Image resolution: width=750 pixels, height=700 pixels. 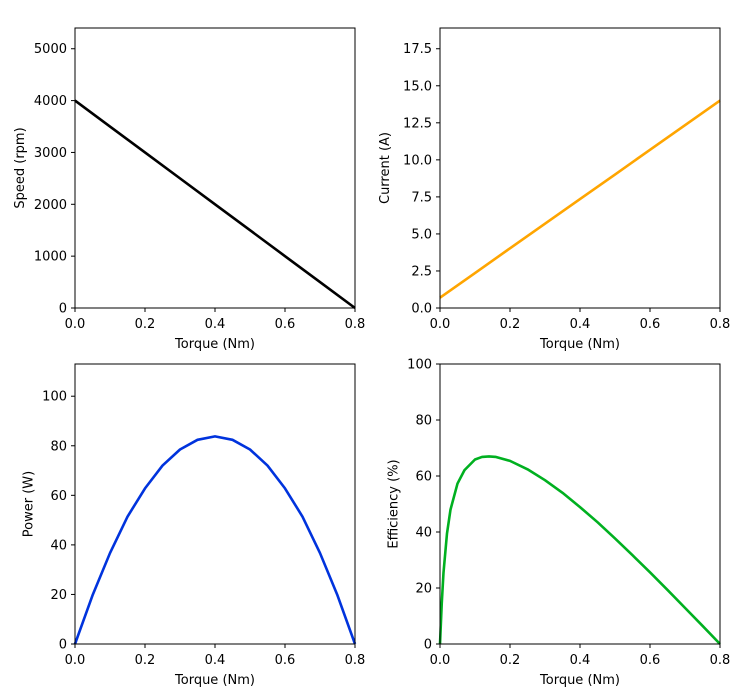 I want to click on current-y-tick-label: 15.0, so click(x=417, y=86).